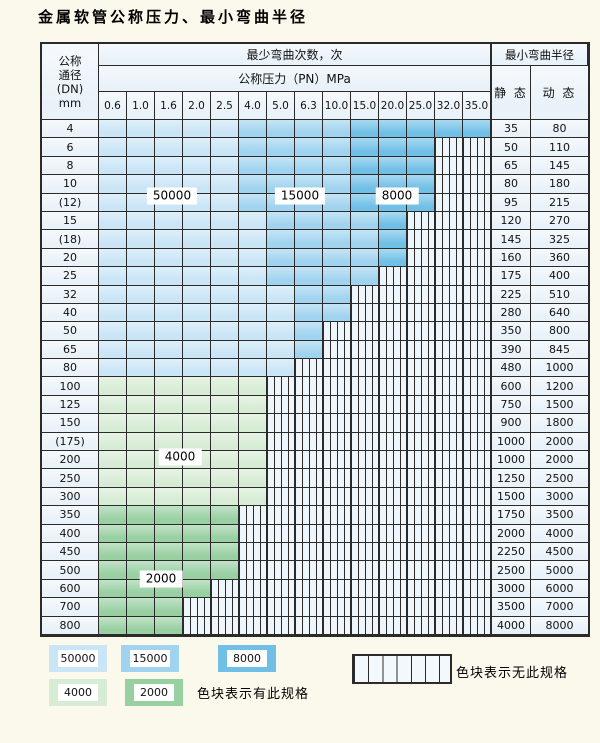 The width and height of the screenshot is (600, 743). I want to click on static-radius-cell: 4000, so click(511, 625).